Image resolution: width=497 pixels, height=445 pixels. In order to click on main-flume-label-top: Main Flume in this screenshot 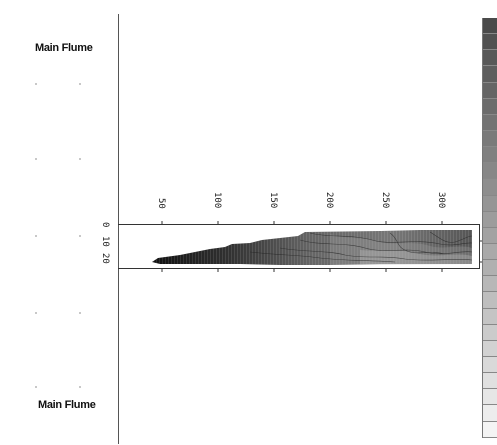, I will do `click(64, 48)`.